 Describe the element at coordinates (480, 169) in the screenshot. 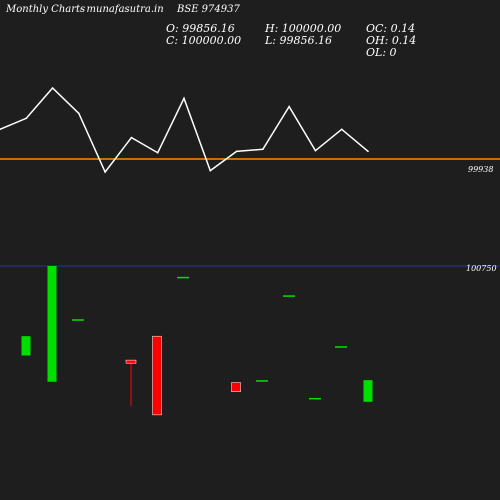

I see `reference-label-99938: 99938` at that location.